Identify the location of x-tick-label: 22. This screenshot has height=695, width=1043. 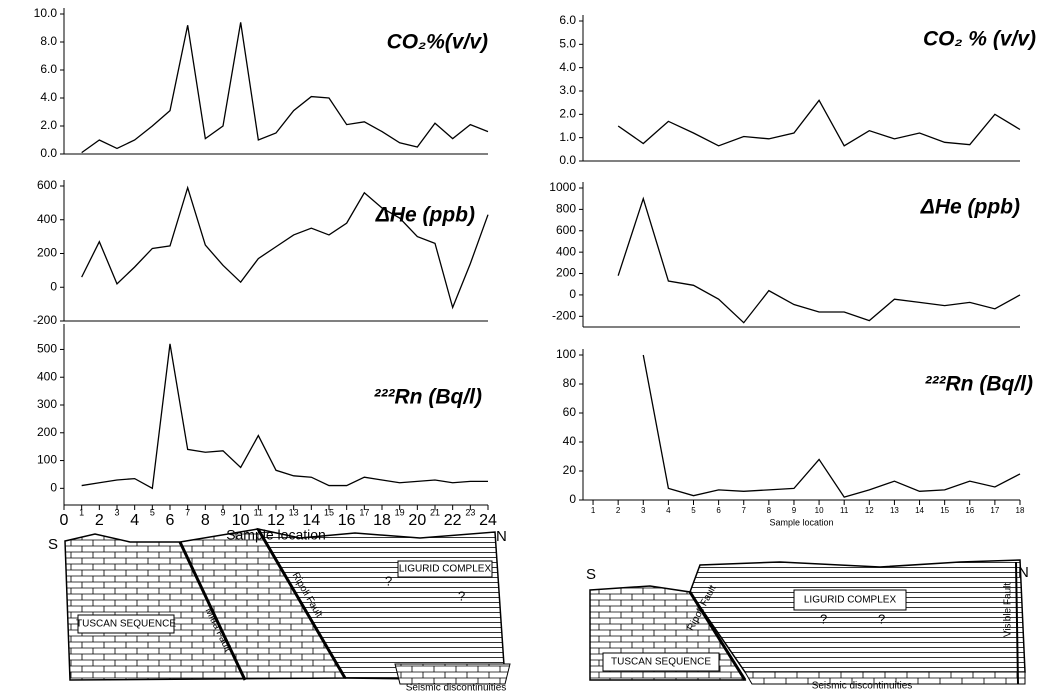
(453, 520).